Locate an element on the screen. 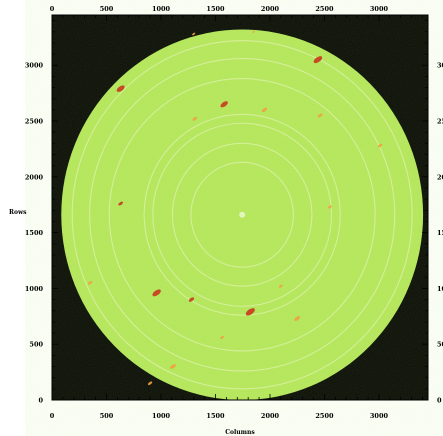 This screenshot has height=436, width=443. y-tick-label-left: 1000 is located at coordinates (34, 289).